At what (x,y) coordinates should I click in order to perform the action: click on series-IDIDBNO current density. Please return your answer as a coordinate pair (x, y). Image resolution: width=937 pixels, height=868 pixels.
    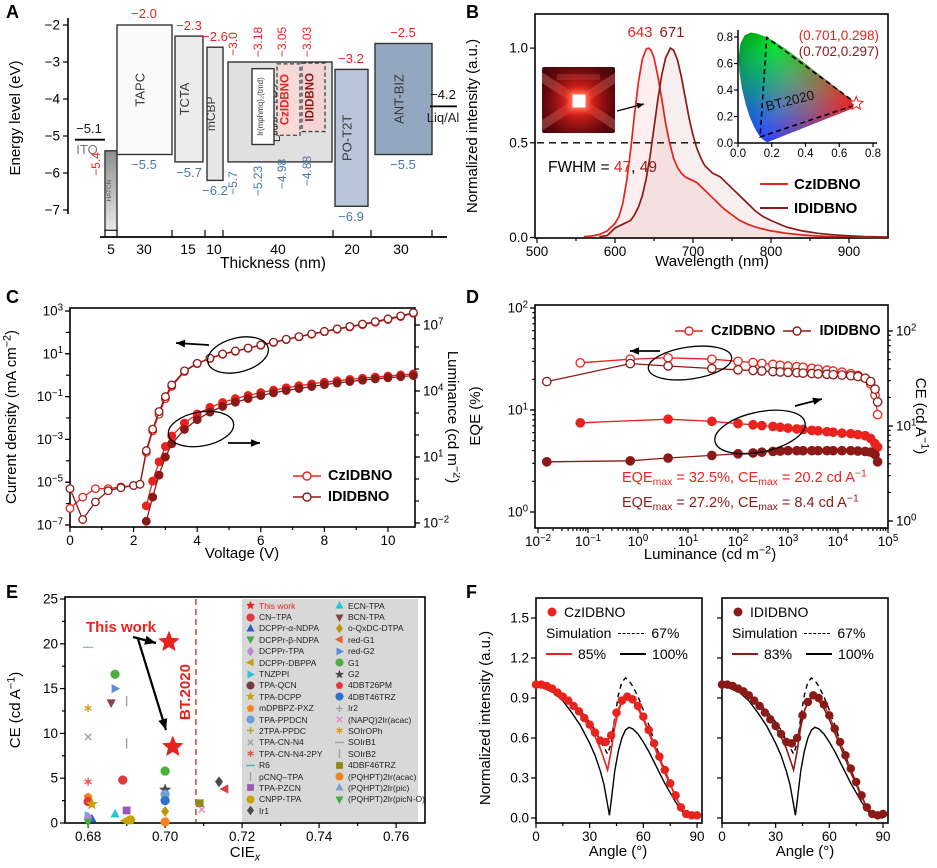
    Looking at the image, I should click on (241, 416).